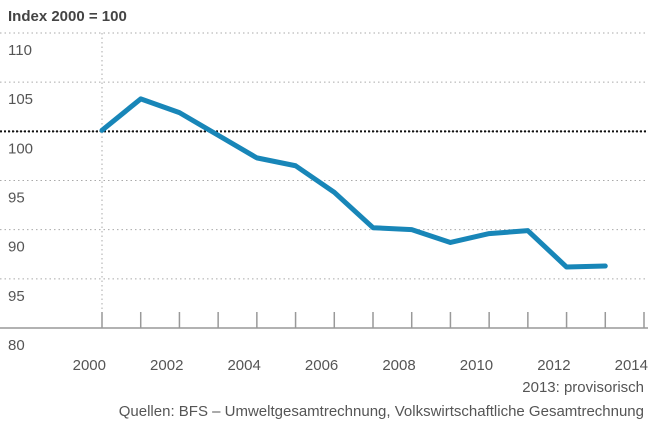 Image resolution: width=648 pixels, height=425 pixels. Describe the element at coordinates (166, 365) in the screenshot. I see `x-tick-label: 2002` at that location.